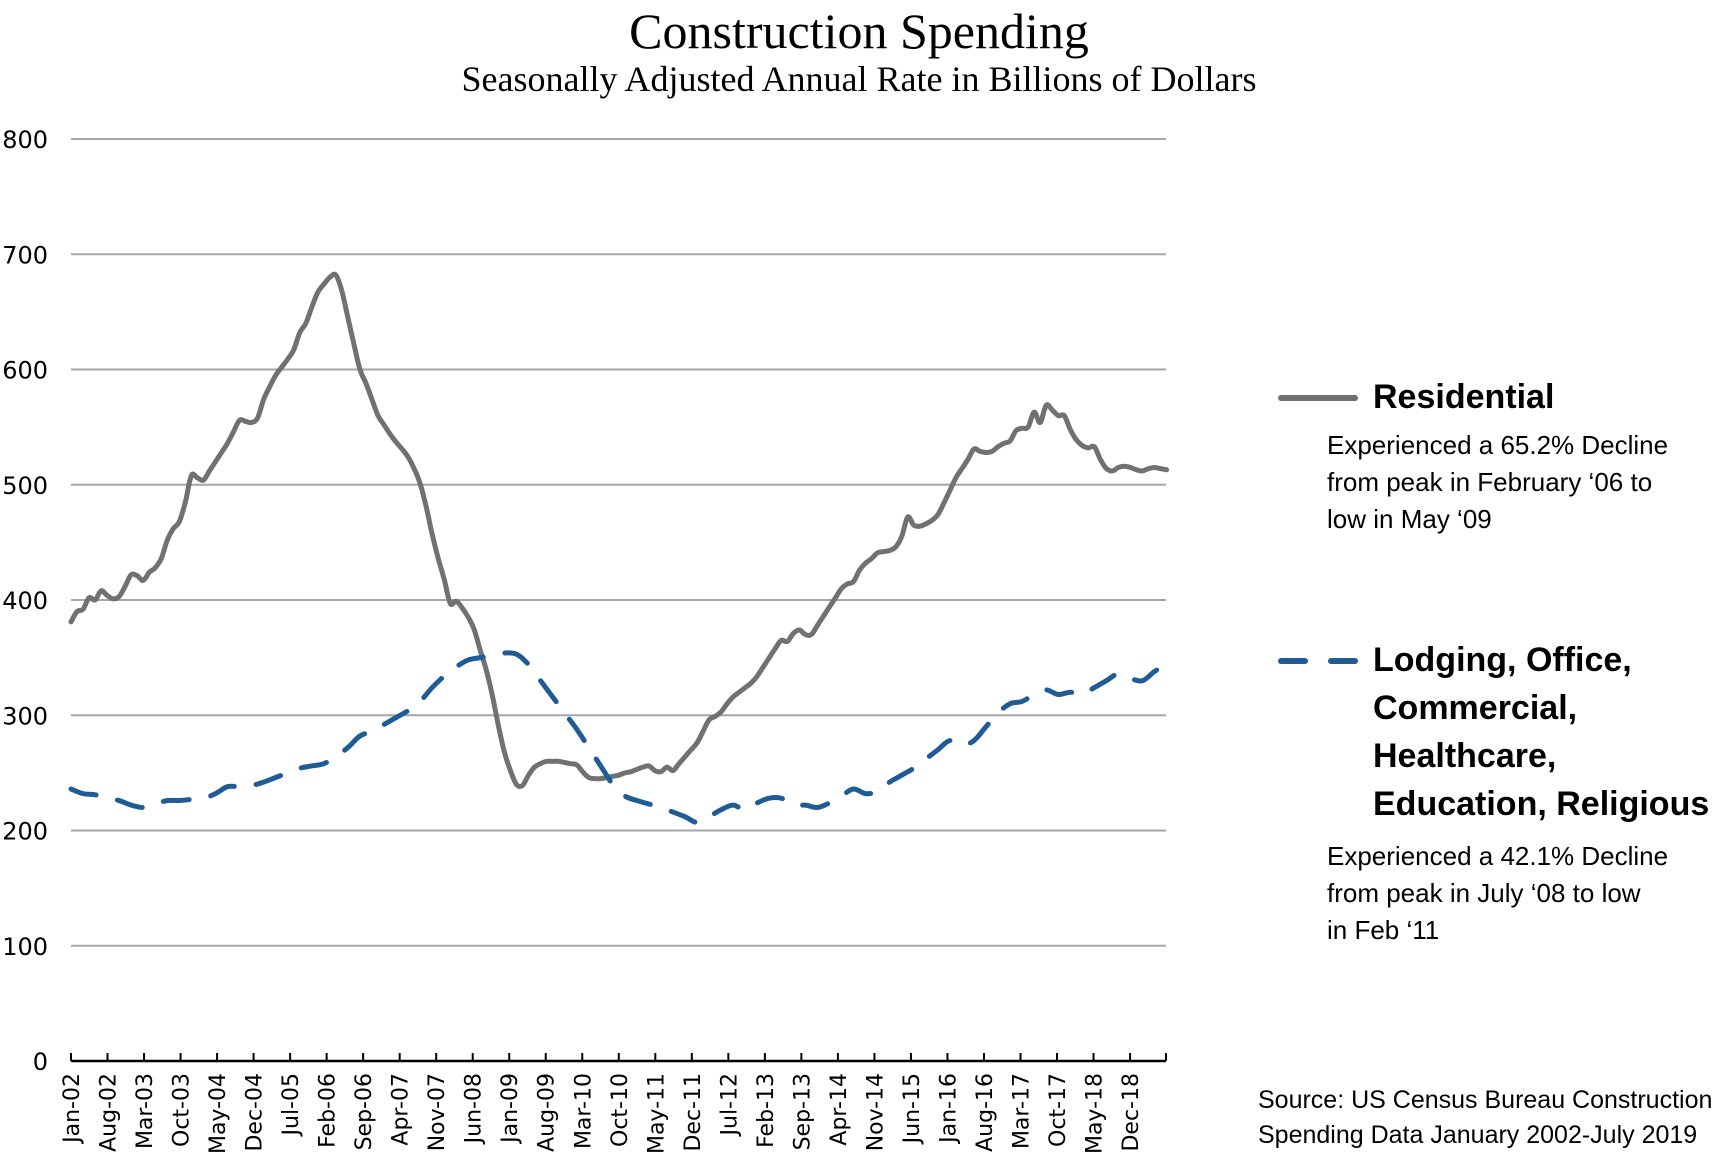 The image size is (1718, 1173). I want to click on x-tick-label: Dec-04, so click(255, 1112).